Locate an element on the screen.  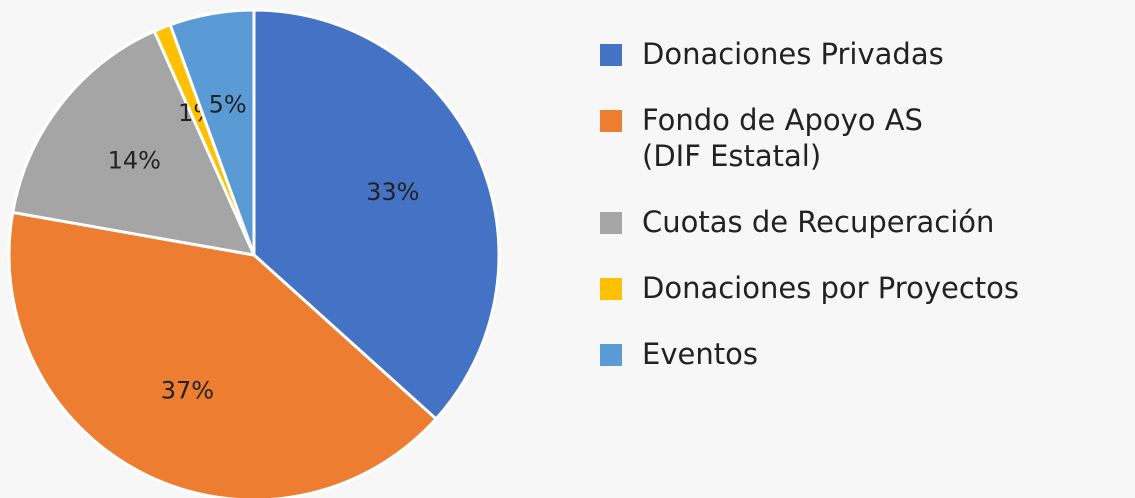
data-label: 33% is located at coordinates (392, 192).